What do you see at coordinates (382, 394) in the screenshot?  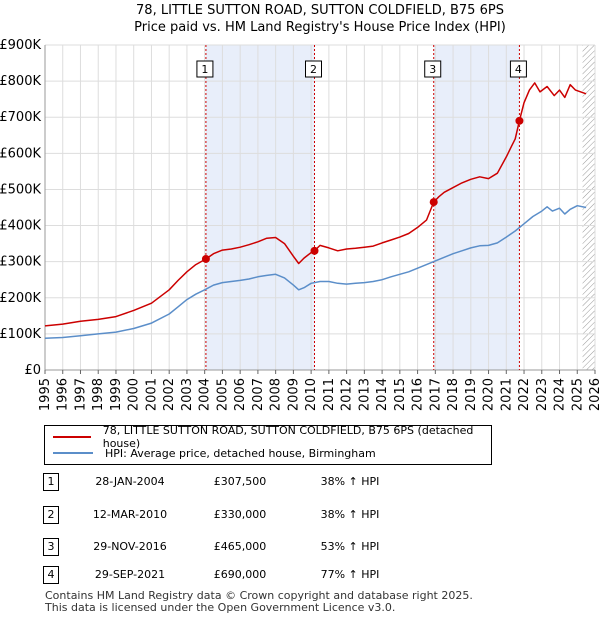 I see `x-tick-label: 2014` at bounding box center [382, 394].